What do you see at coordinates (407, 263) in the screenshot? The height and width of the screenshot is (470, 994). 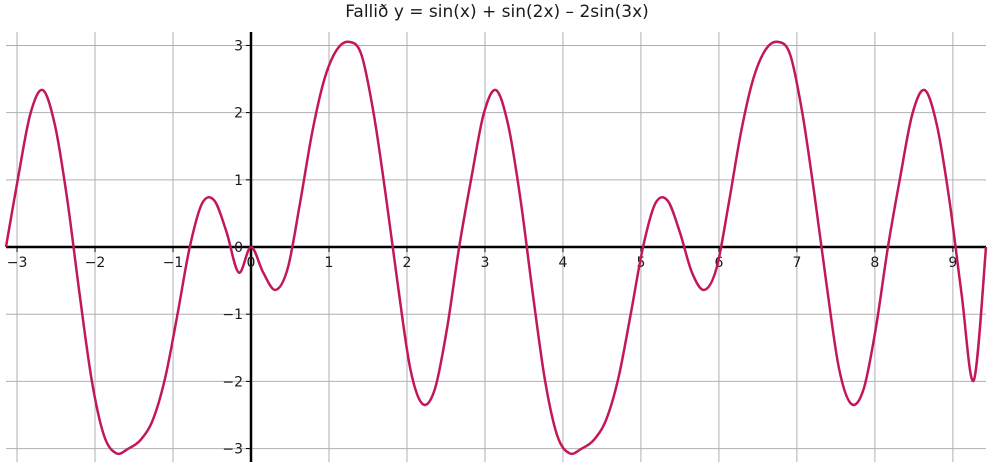 I see `x-tick-label: 2` at bounding box center [407, 263].